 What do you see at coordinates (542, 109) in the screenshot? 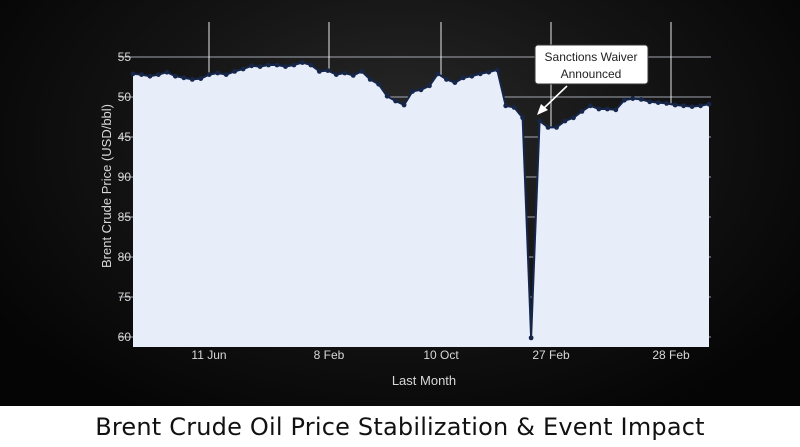
I see `annotation-arrowhead` at bounding box center [542, 109].